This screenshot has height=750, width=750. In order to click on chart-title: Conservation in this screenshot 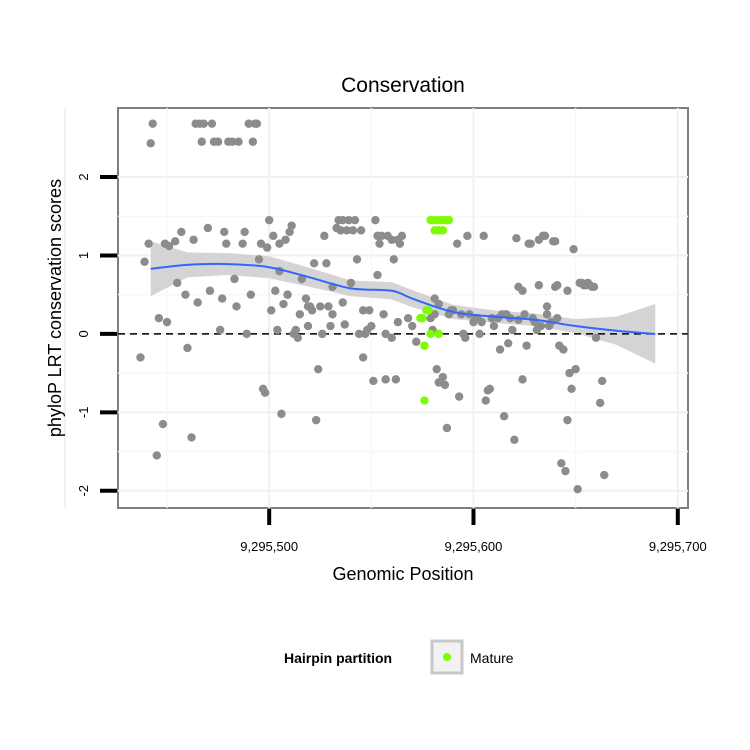, I will do `click(403, 85)`.